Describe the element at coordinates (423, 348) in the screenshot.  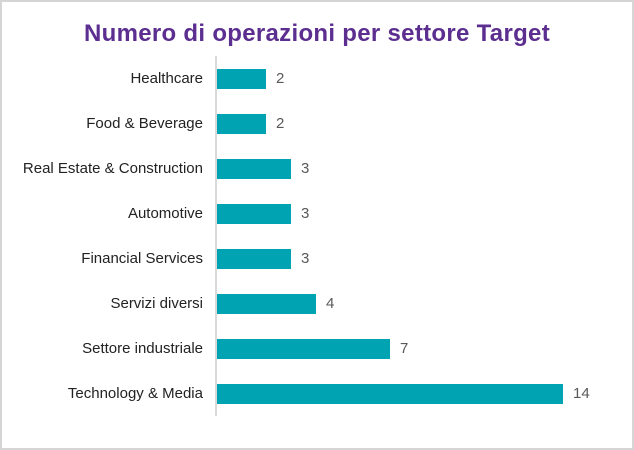
I see `plot-area: 7` at that location.